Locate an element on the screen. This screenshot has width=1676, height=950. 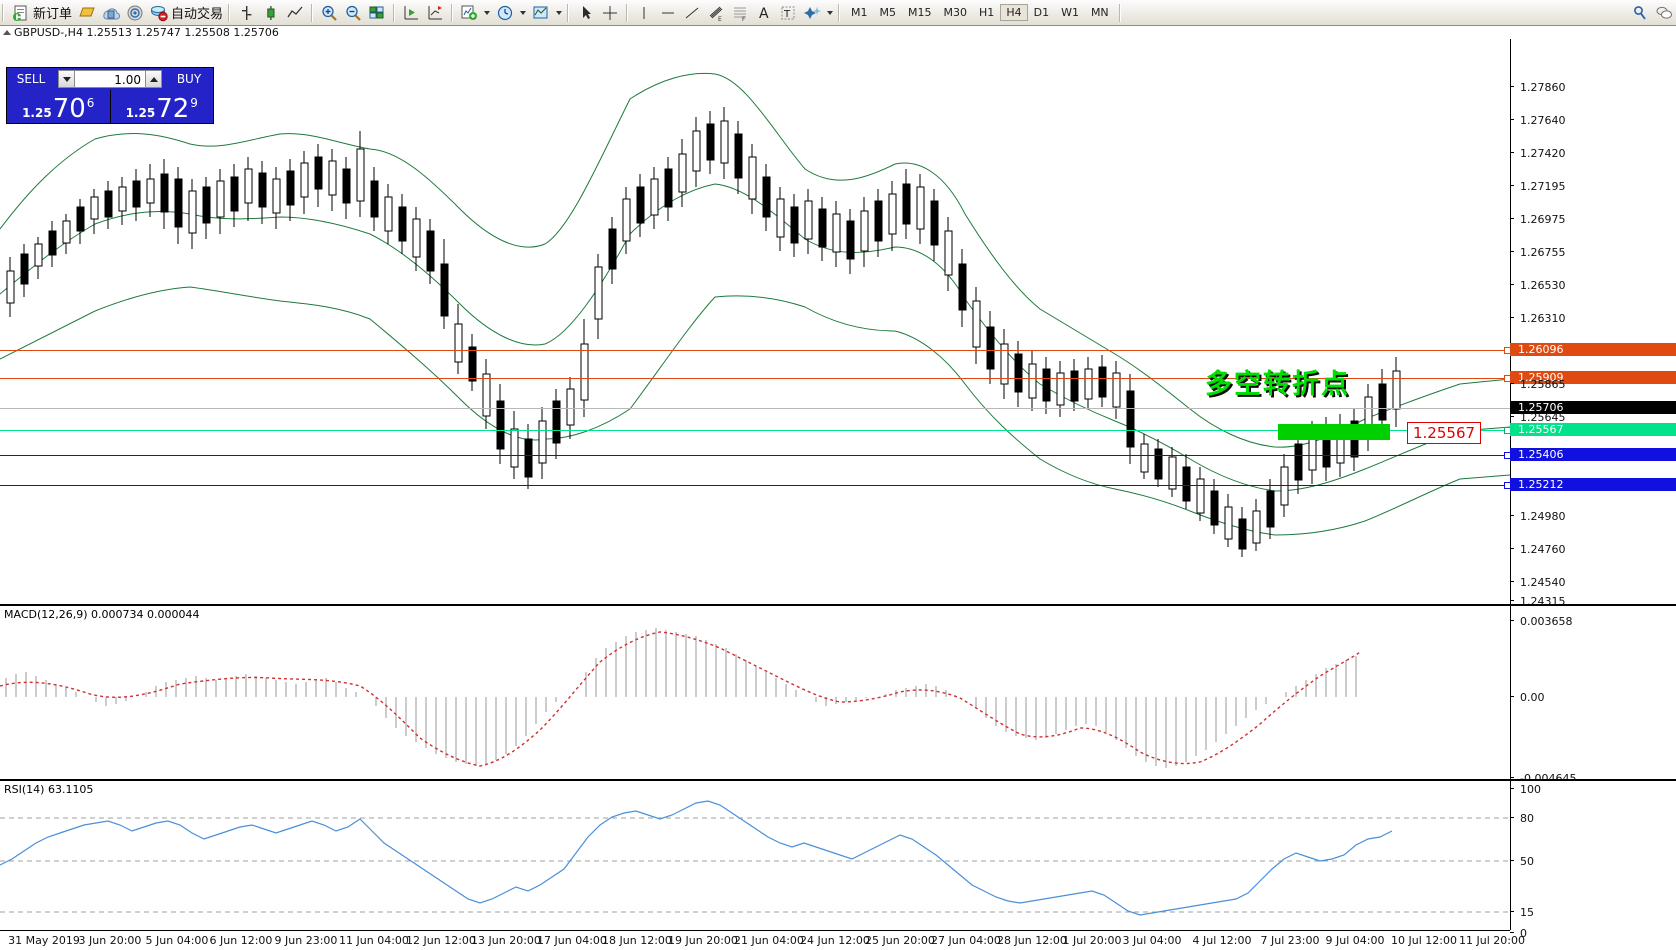
support-price-label-2: 1.25212 is located at coordinates (1593, 484).